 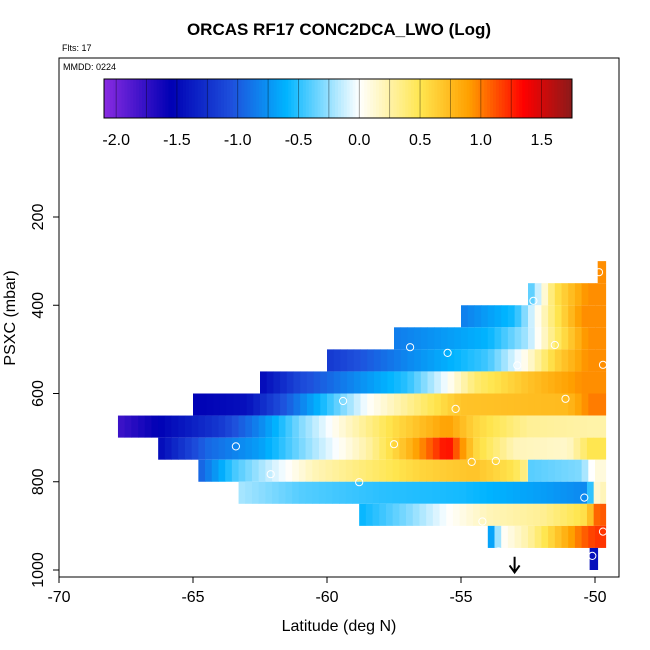 I want to click on heat-layer-row, so click(x=467, y=360).